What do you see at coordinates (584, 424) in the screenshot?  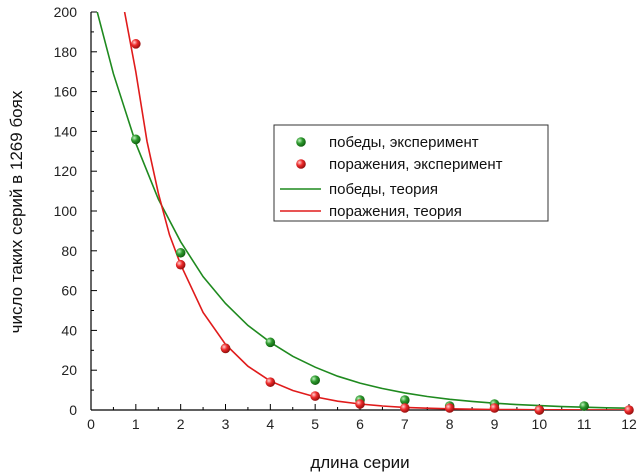 I see `x-tick-label: 11` at bounding box center [584, 424].